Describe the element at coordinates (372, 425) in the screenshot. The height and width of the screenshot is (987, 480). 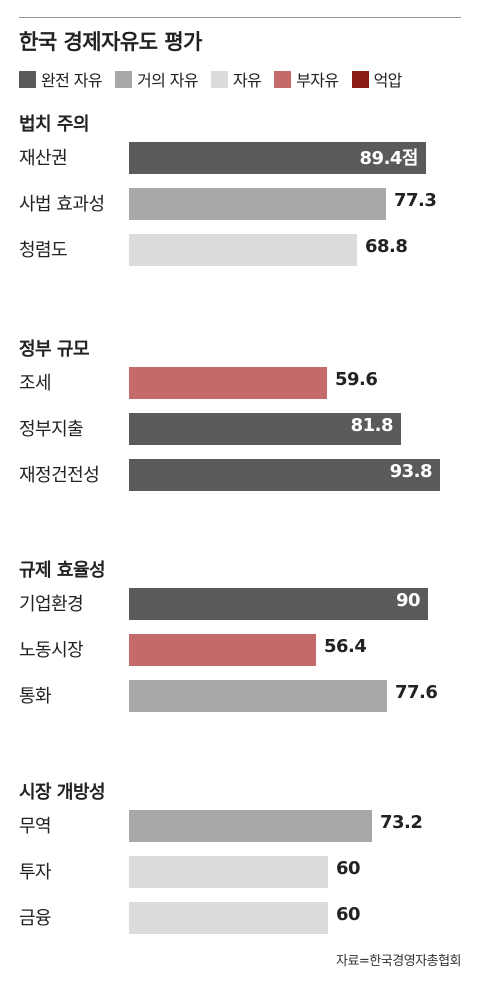
I see `bar-value-label: 81.8` at that location.